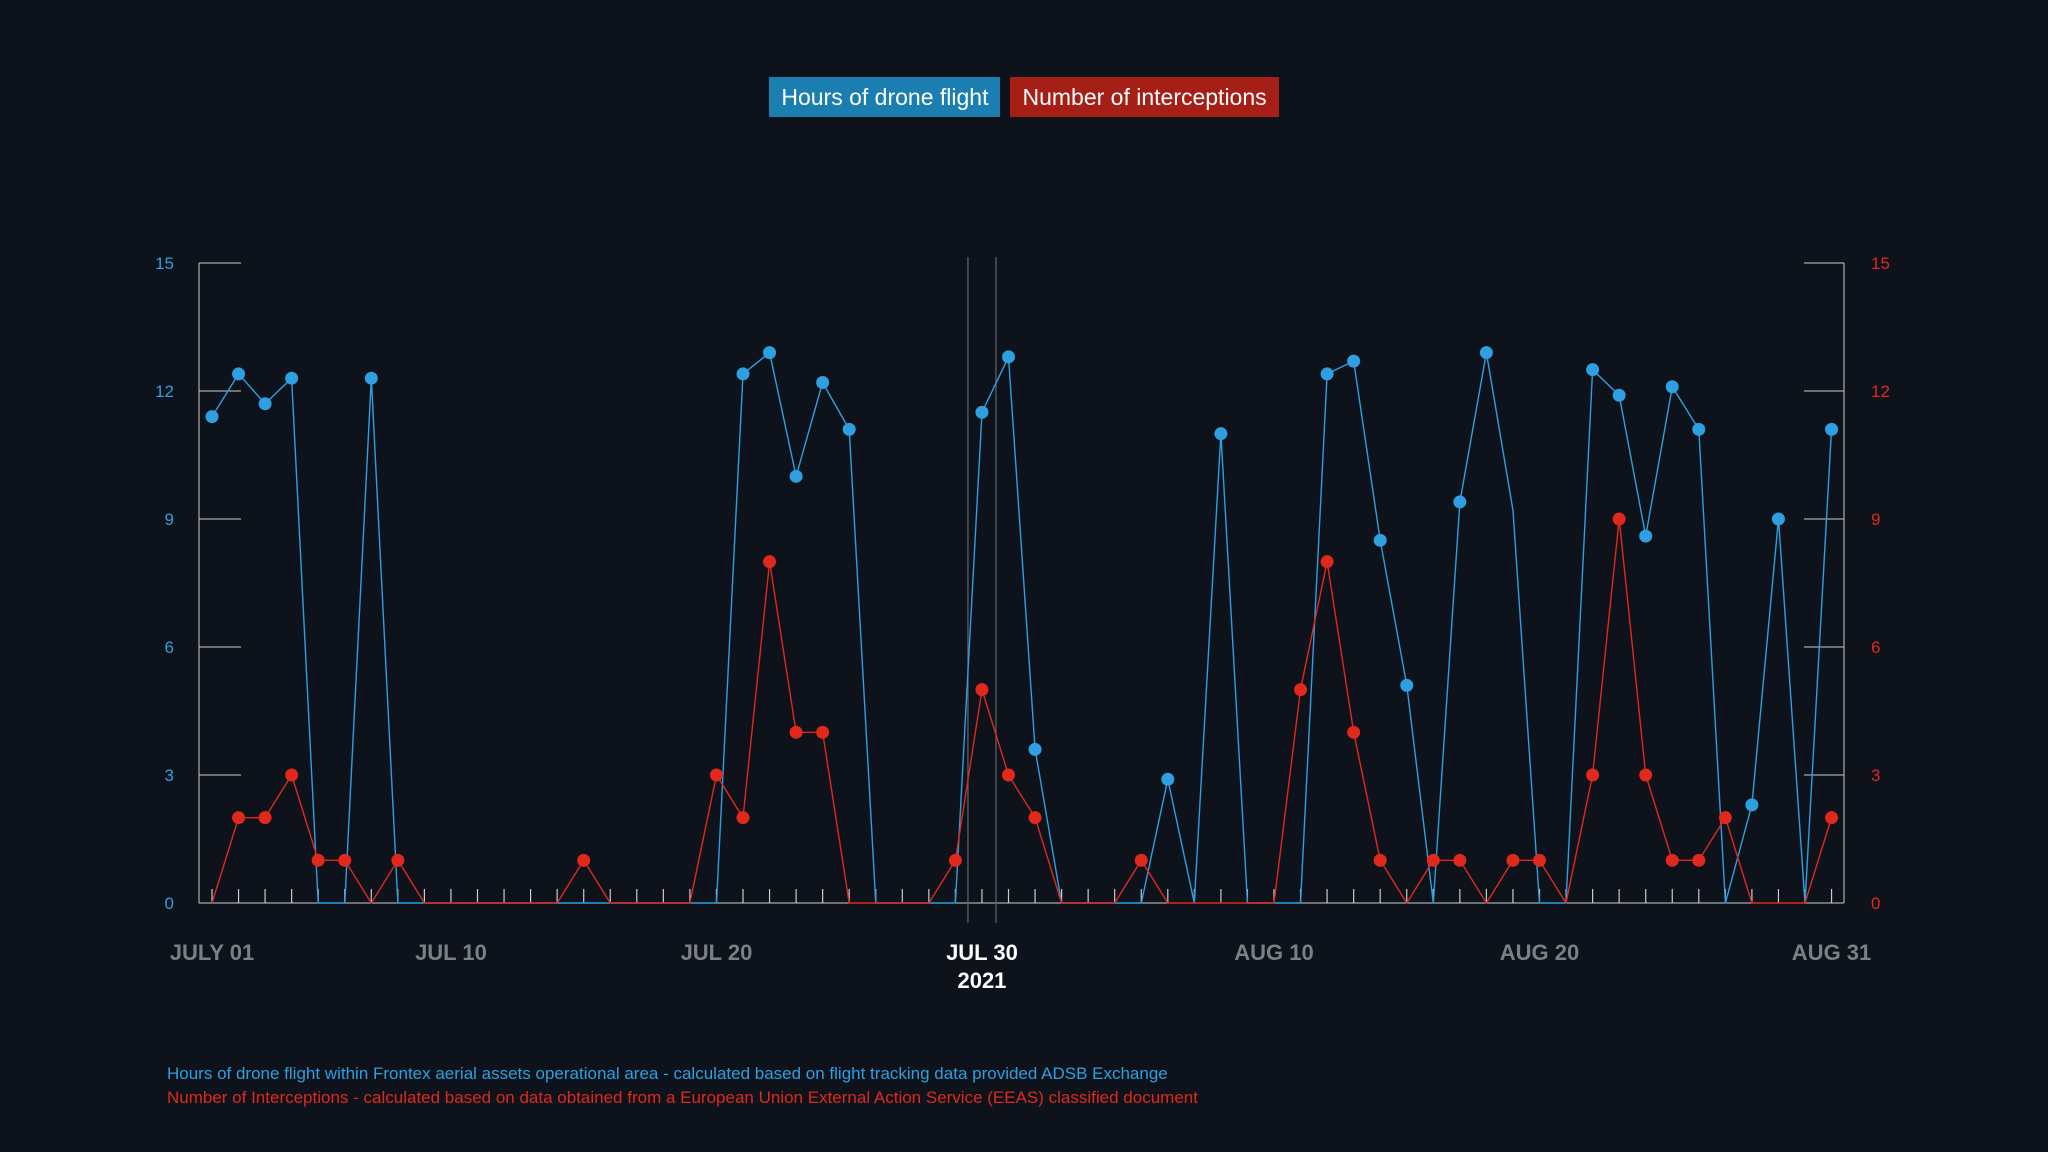 The height and width of the screenshot is (1152, 2048). I want to click on right-axis-tick-label: 0, so click(1875, 903).